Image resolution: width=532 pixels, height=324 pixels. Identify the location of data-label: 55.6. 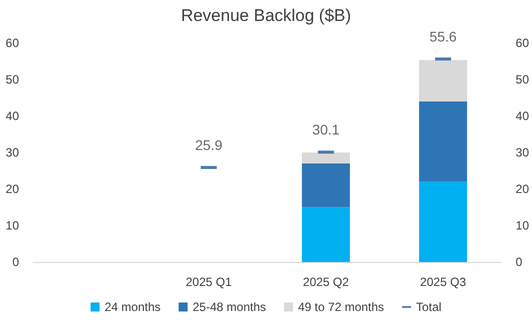
(443, 36).